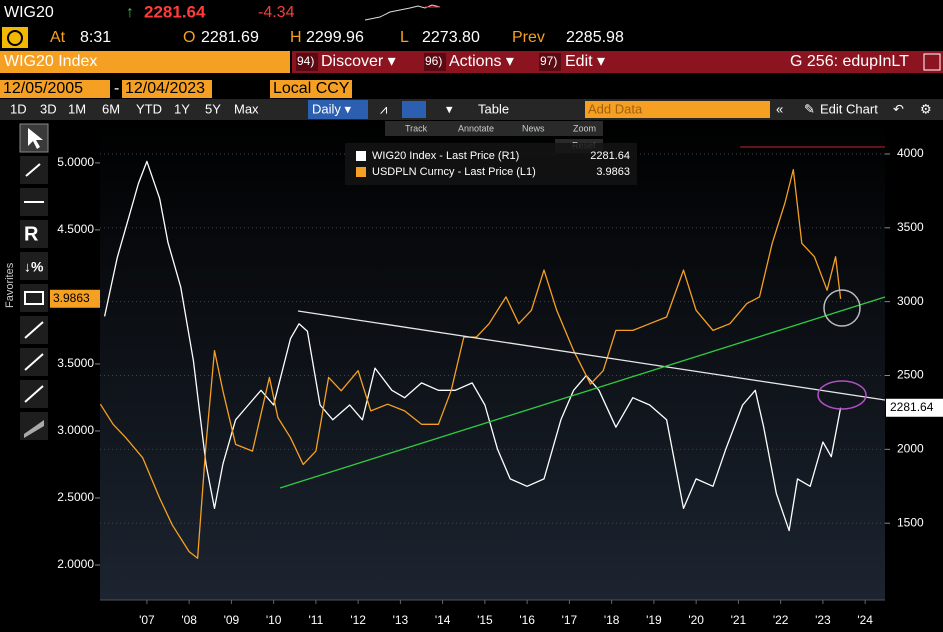 This screenshot has width=943, height=632. I want to click on popout-icon, so click(932, 62).